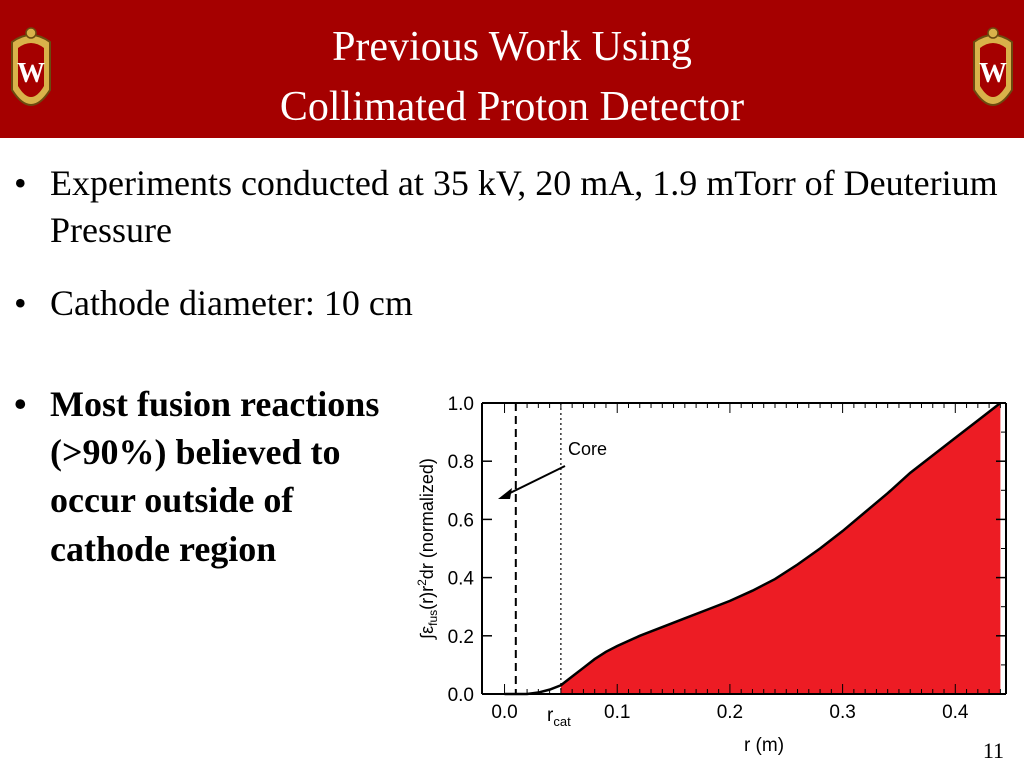 This screenshot has height=768, width=1024. I want to click on y-tick-label: 0.2, so click(461, 637).